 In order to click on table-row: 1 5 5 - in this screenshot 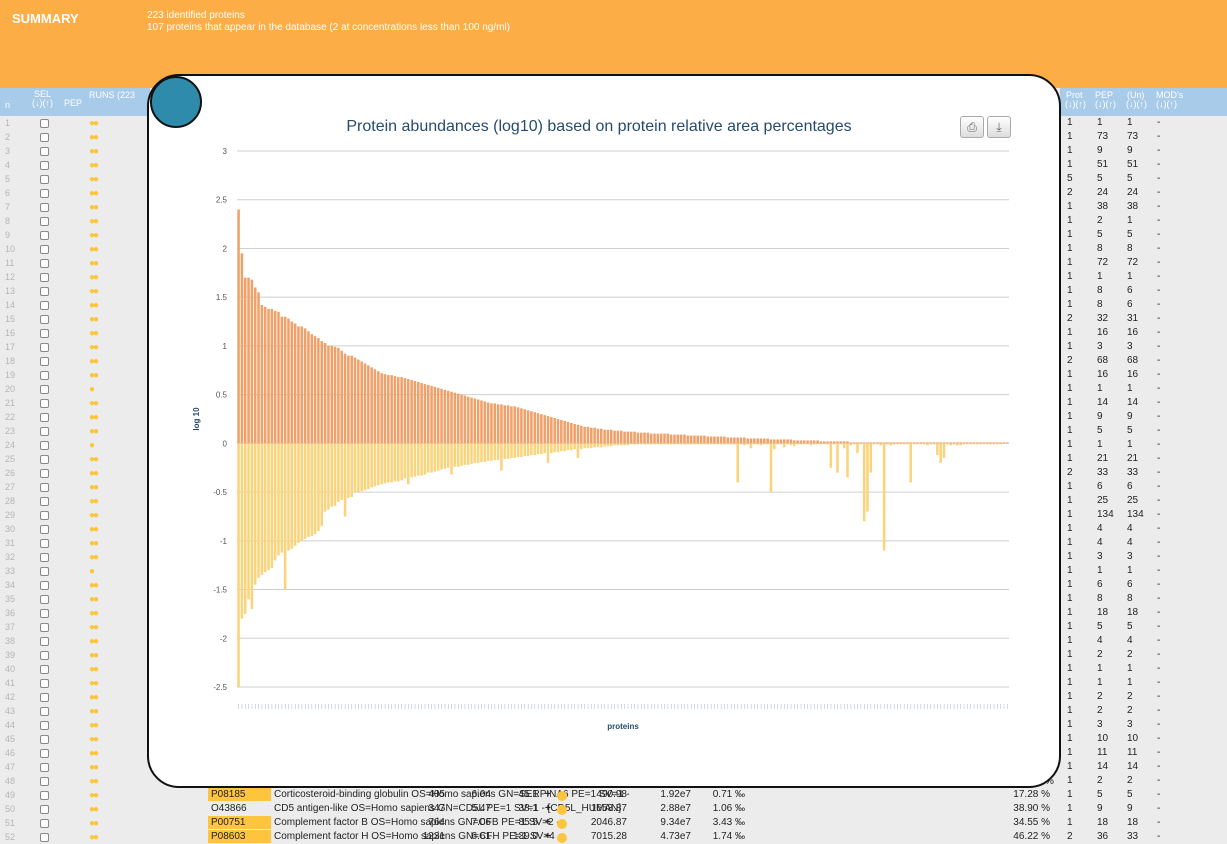, I will do `click(1143, 795)`.